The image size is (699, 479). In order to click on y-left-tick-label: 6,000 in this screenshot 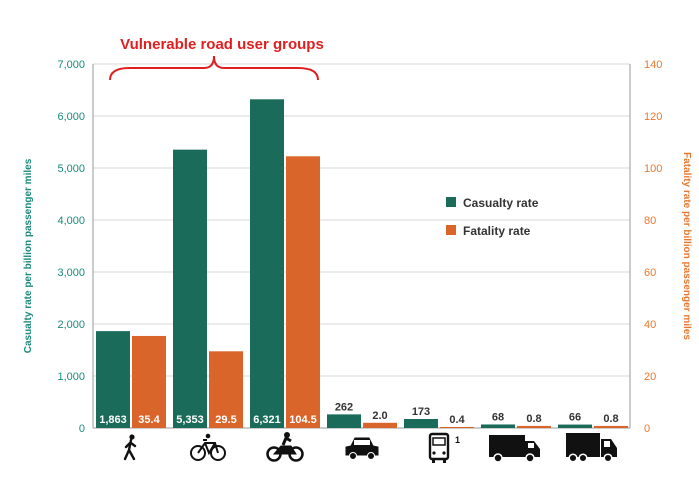, I will do `click(71, 117)`.